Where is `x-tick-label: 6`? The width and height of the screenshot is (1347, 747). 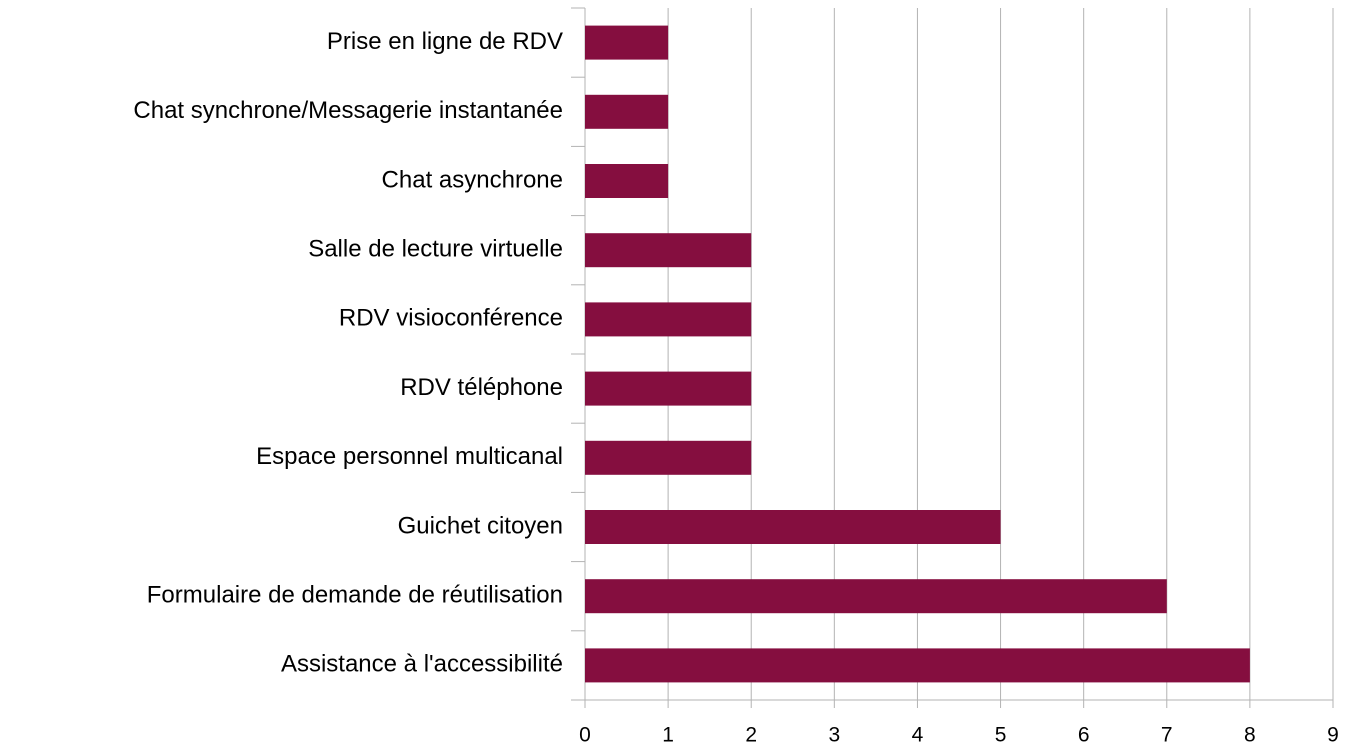
x-tick-label: 6 is located at coordinates (1084, 735).